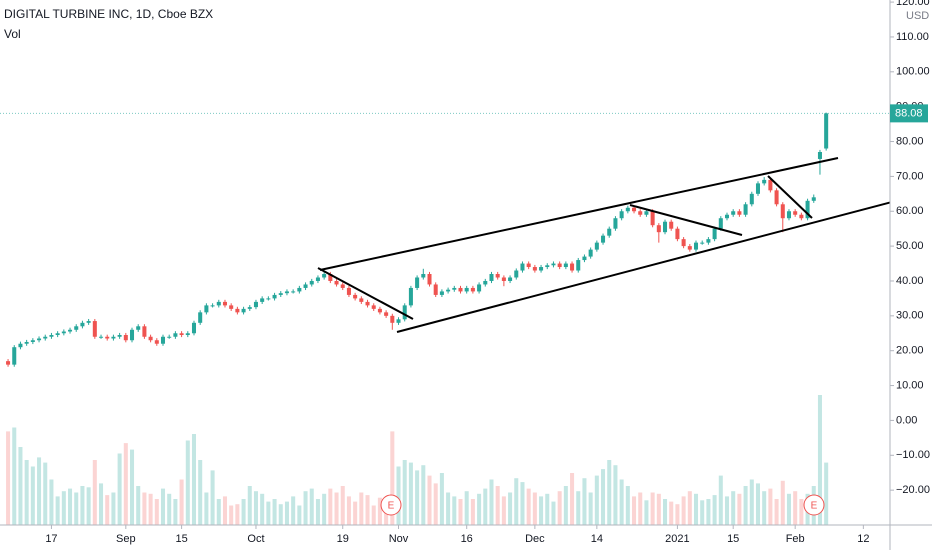  What do you see at coordinates (126, 539) in the screenshot?
I see `x-tick-label: Sep` at bounding box center [126, 539].